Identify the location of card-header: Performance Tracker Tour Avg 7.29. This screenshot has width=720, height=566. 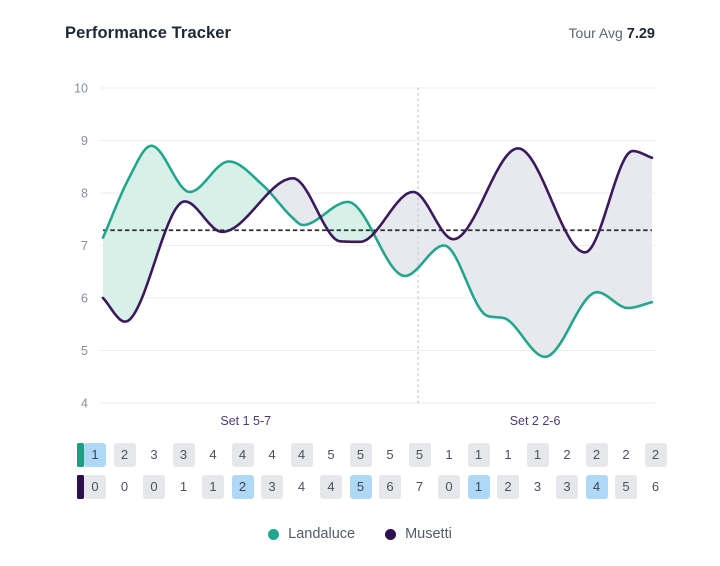
(360, 35).